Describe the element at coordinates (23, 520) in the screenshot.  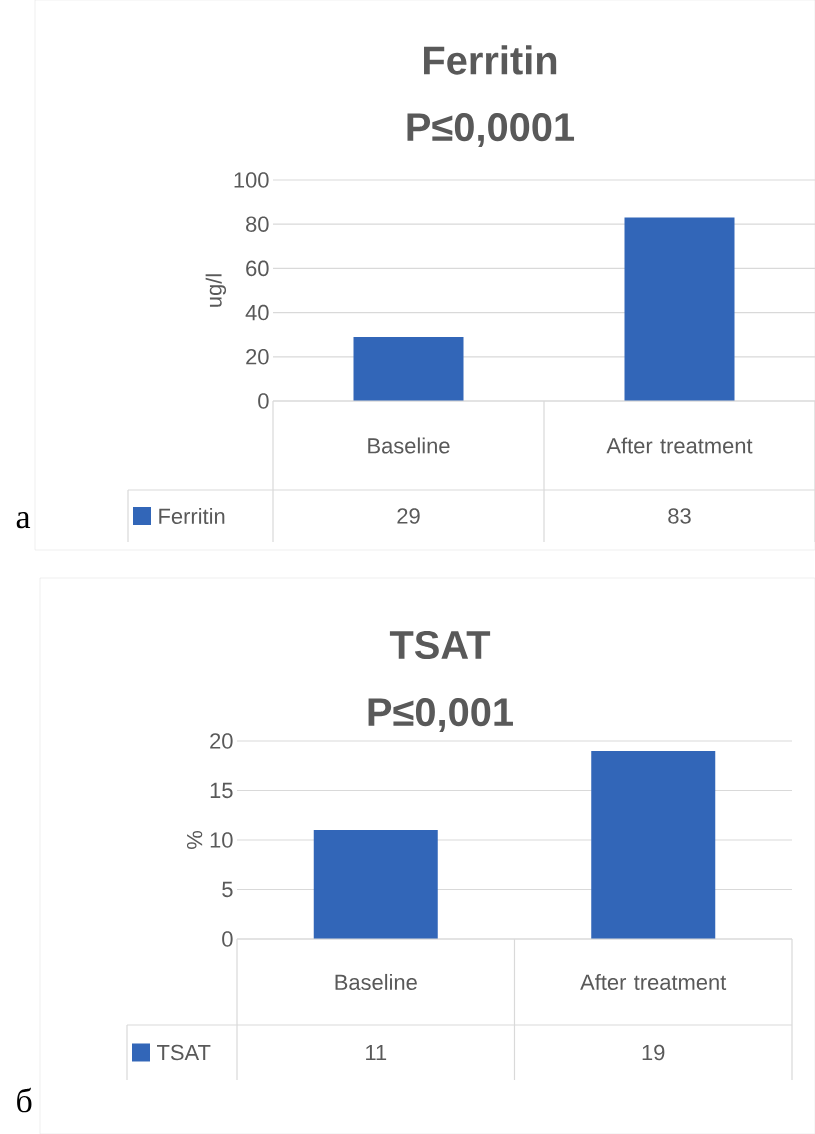
I see `text: а` at that location.